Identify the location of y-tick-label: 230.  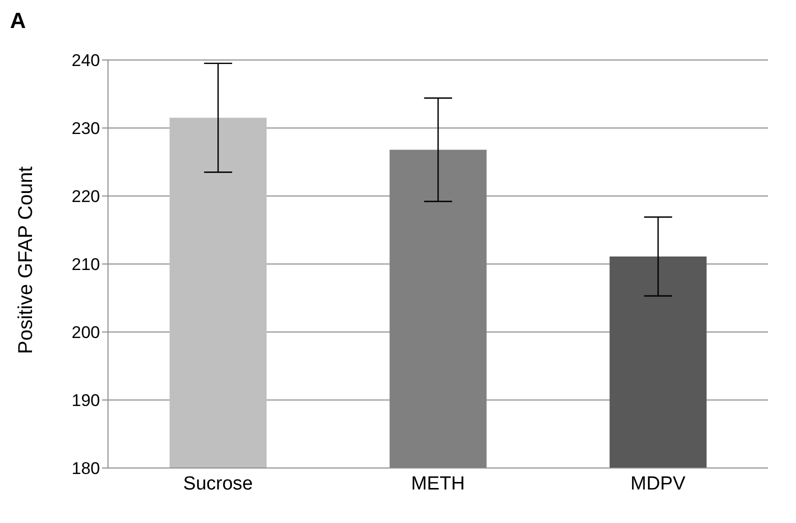
(86, 128).